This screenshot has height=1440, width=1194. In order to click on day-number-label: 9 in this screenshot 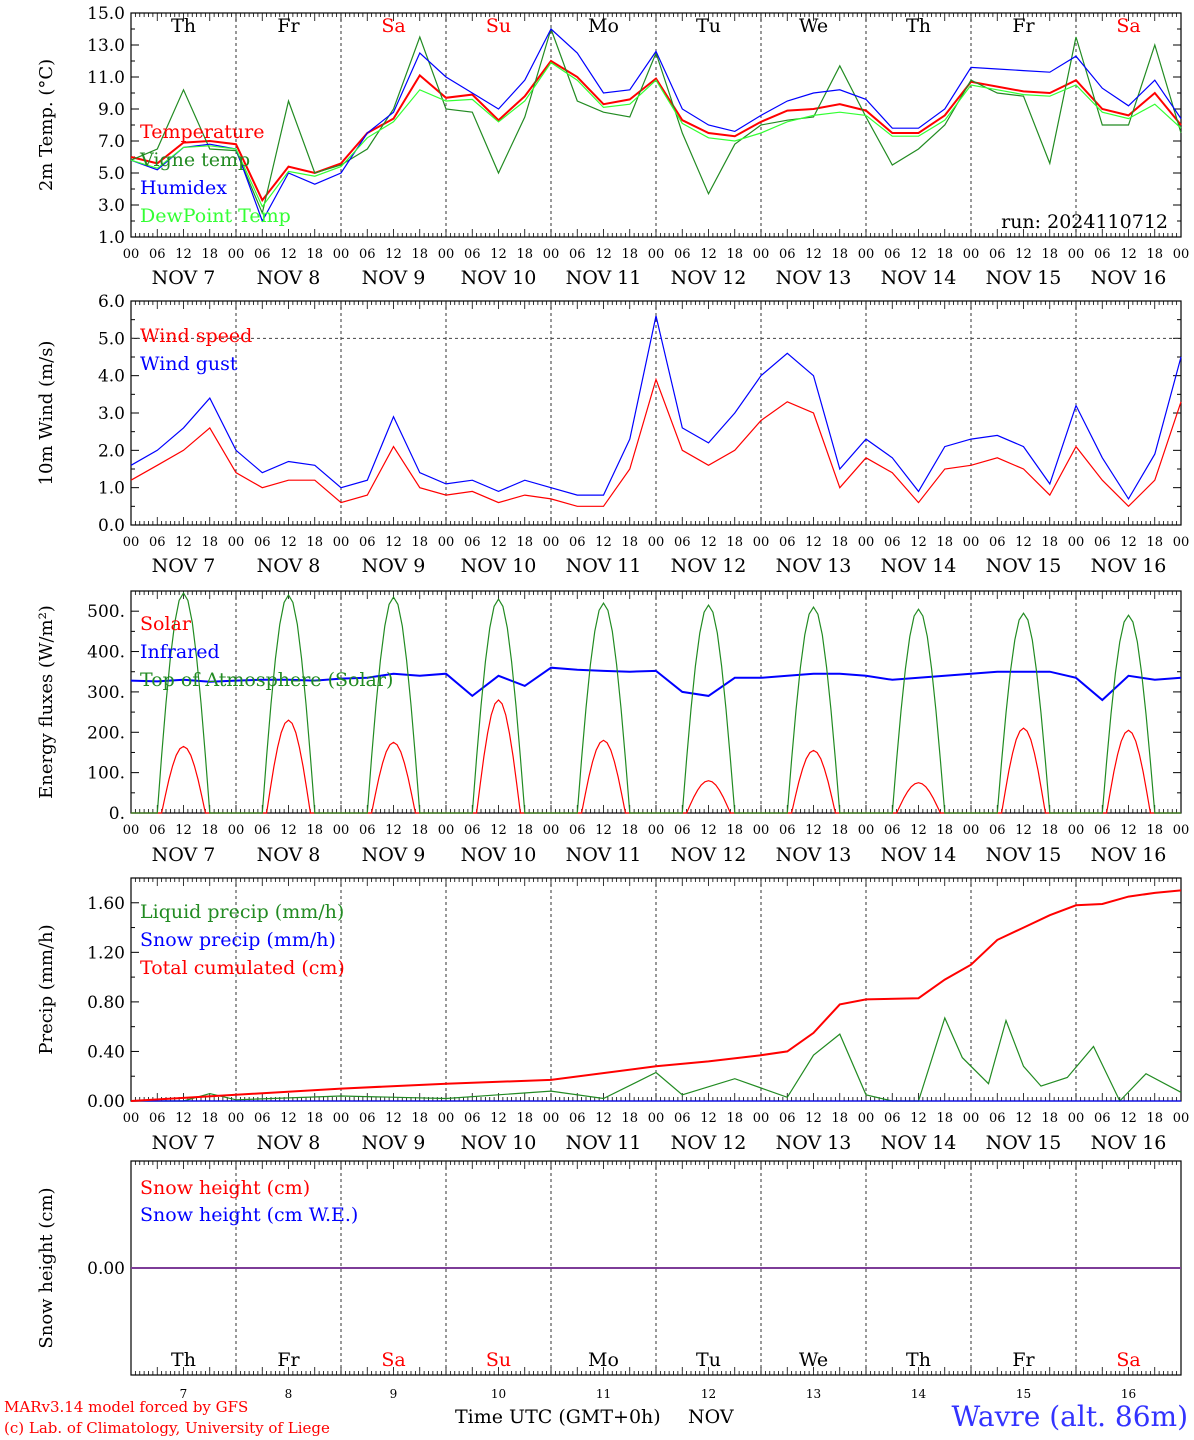, I will do `click(394, 1394)`.